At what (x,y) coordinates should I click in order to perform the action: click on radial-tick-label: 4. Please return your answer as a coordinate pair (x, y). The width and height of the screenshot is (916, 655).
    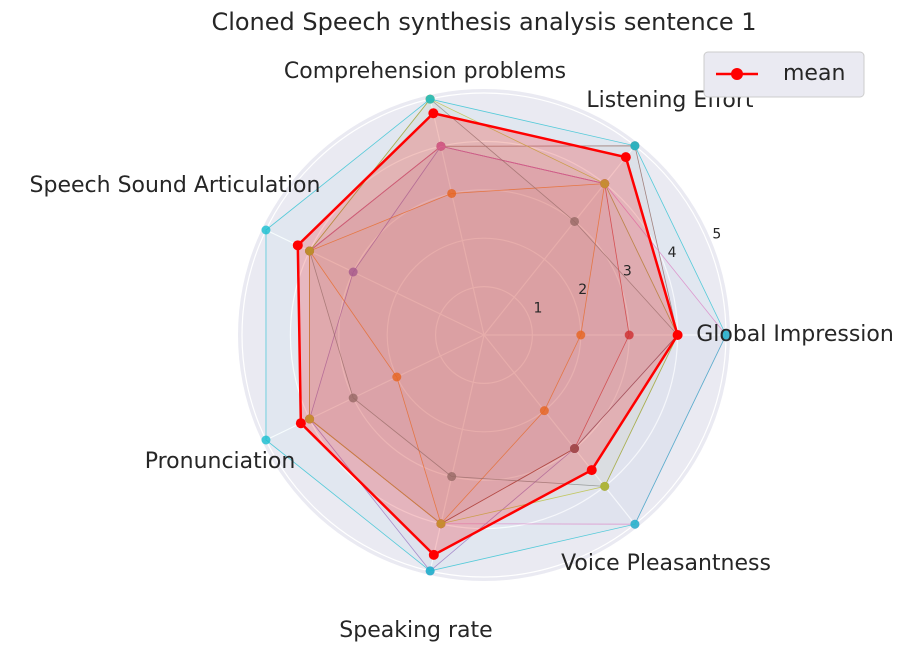
    Looking at the image, I should click on (672, 253).